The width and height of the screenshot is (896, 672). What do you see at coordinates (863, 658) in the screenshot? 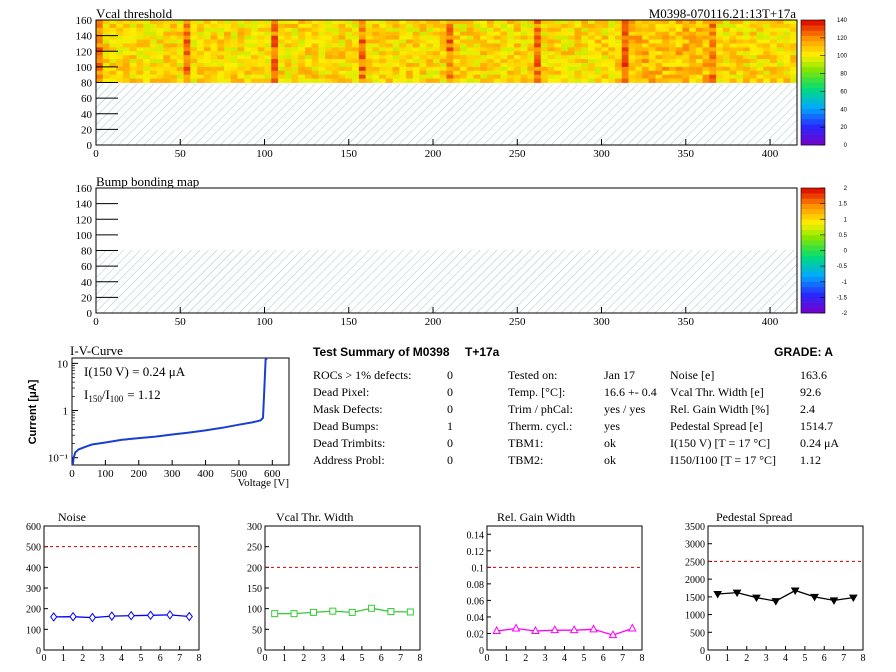
I see `pedestal-xtick-label: 8` at bounding box center [863, 658].